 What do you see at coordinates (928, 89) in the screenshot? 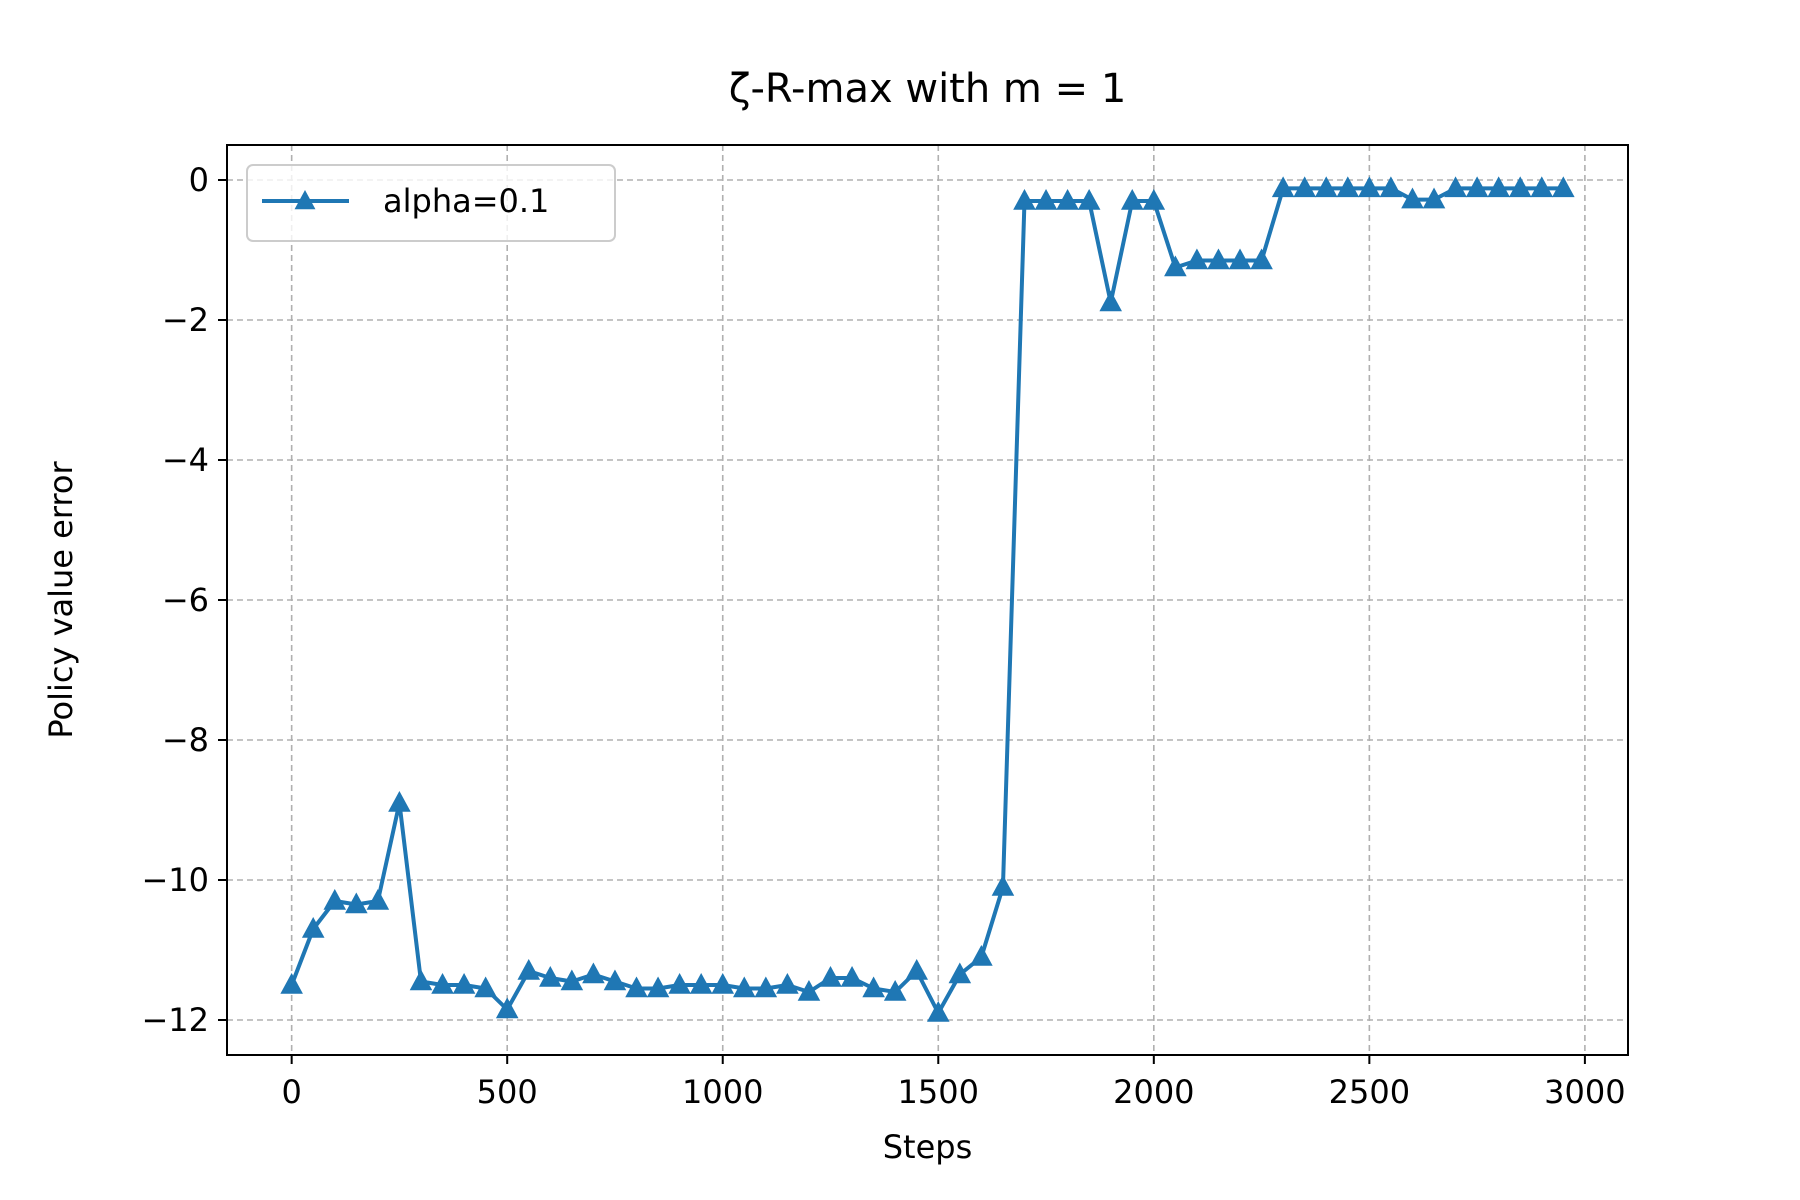
I see `chart-title: ζ-R-max with m = 1` at bounding box center [928, 89].